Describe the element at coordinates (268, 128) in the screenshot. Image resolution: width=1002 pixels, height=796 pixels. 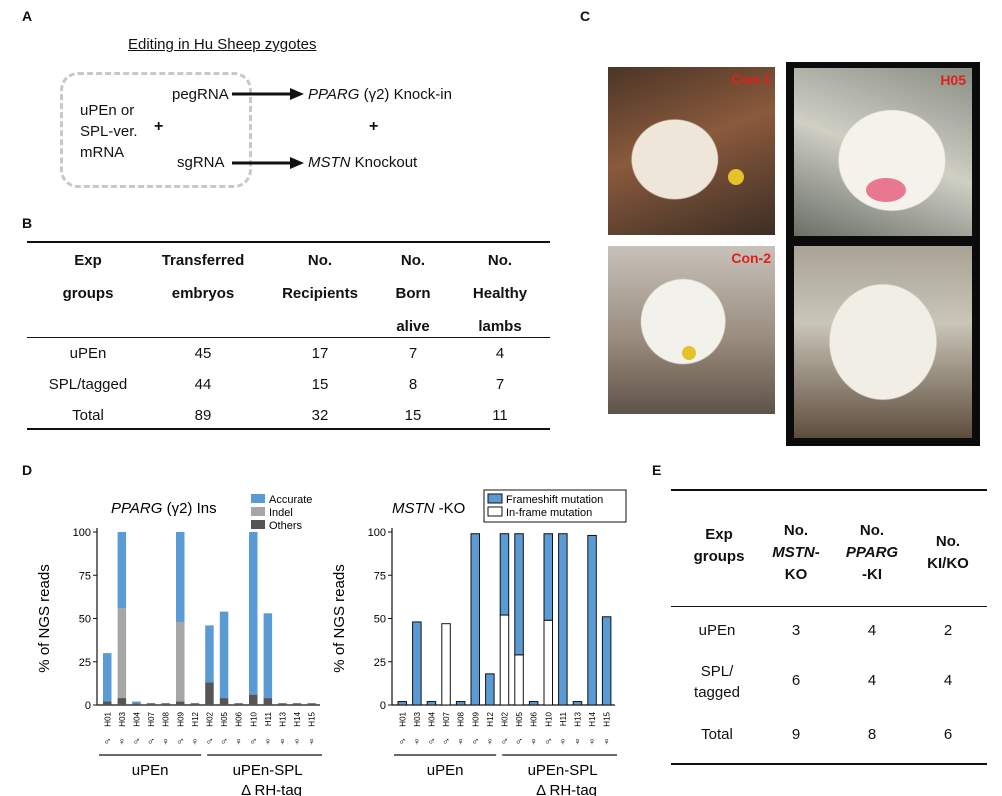
I see `panel-a-arrows` at that location.